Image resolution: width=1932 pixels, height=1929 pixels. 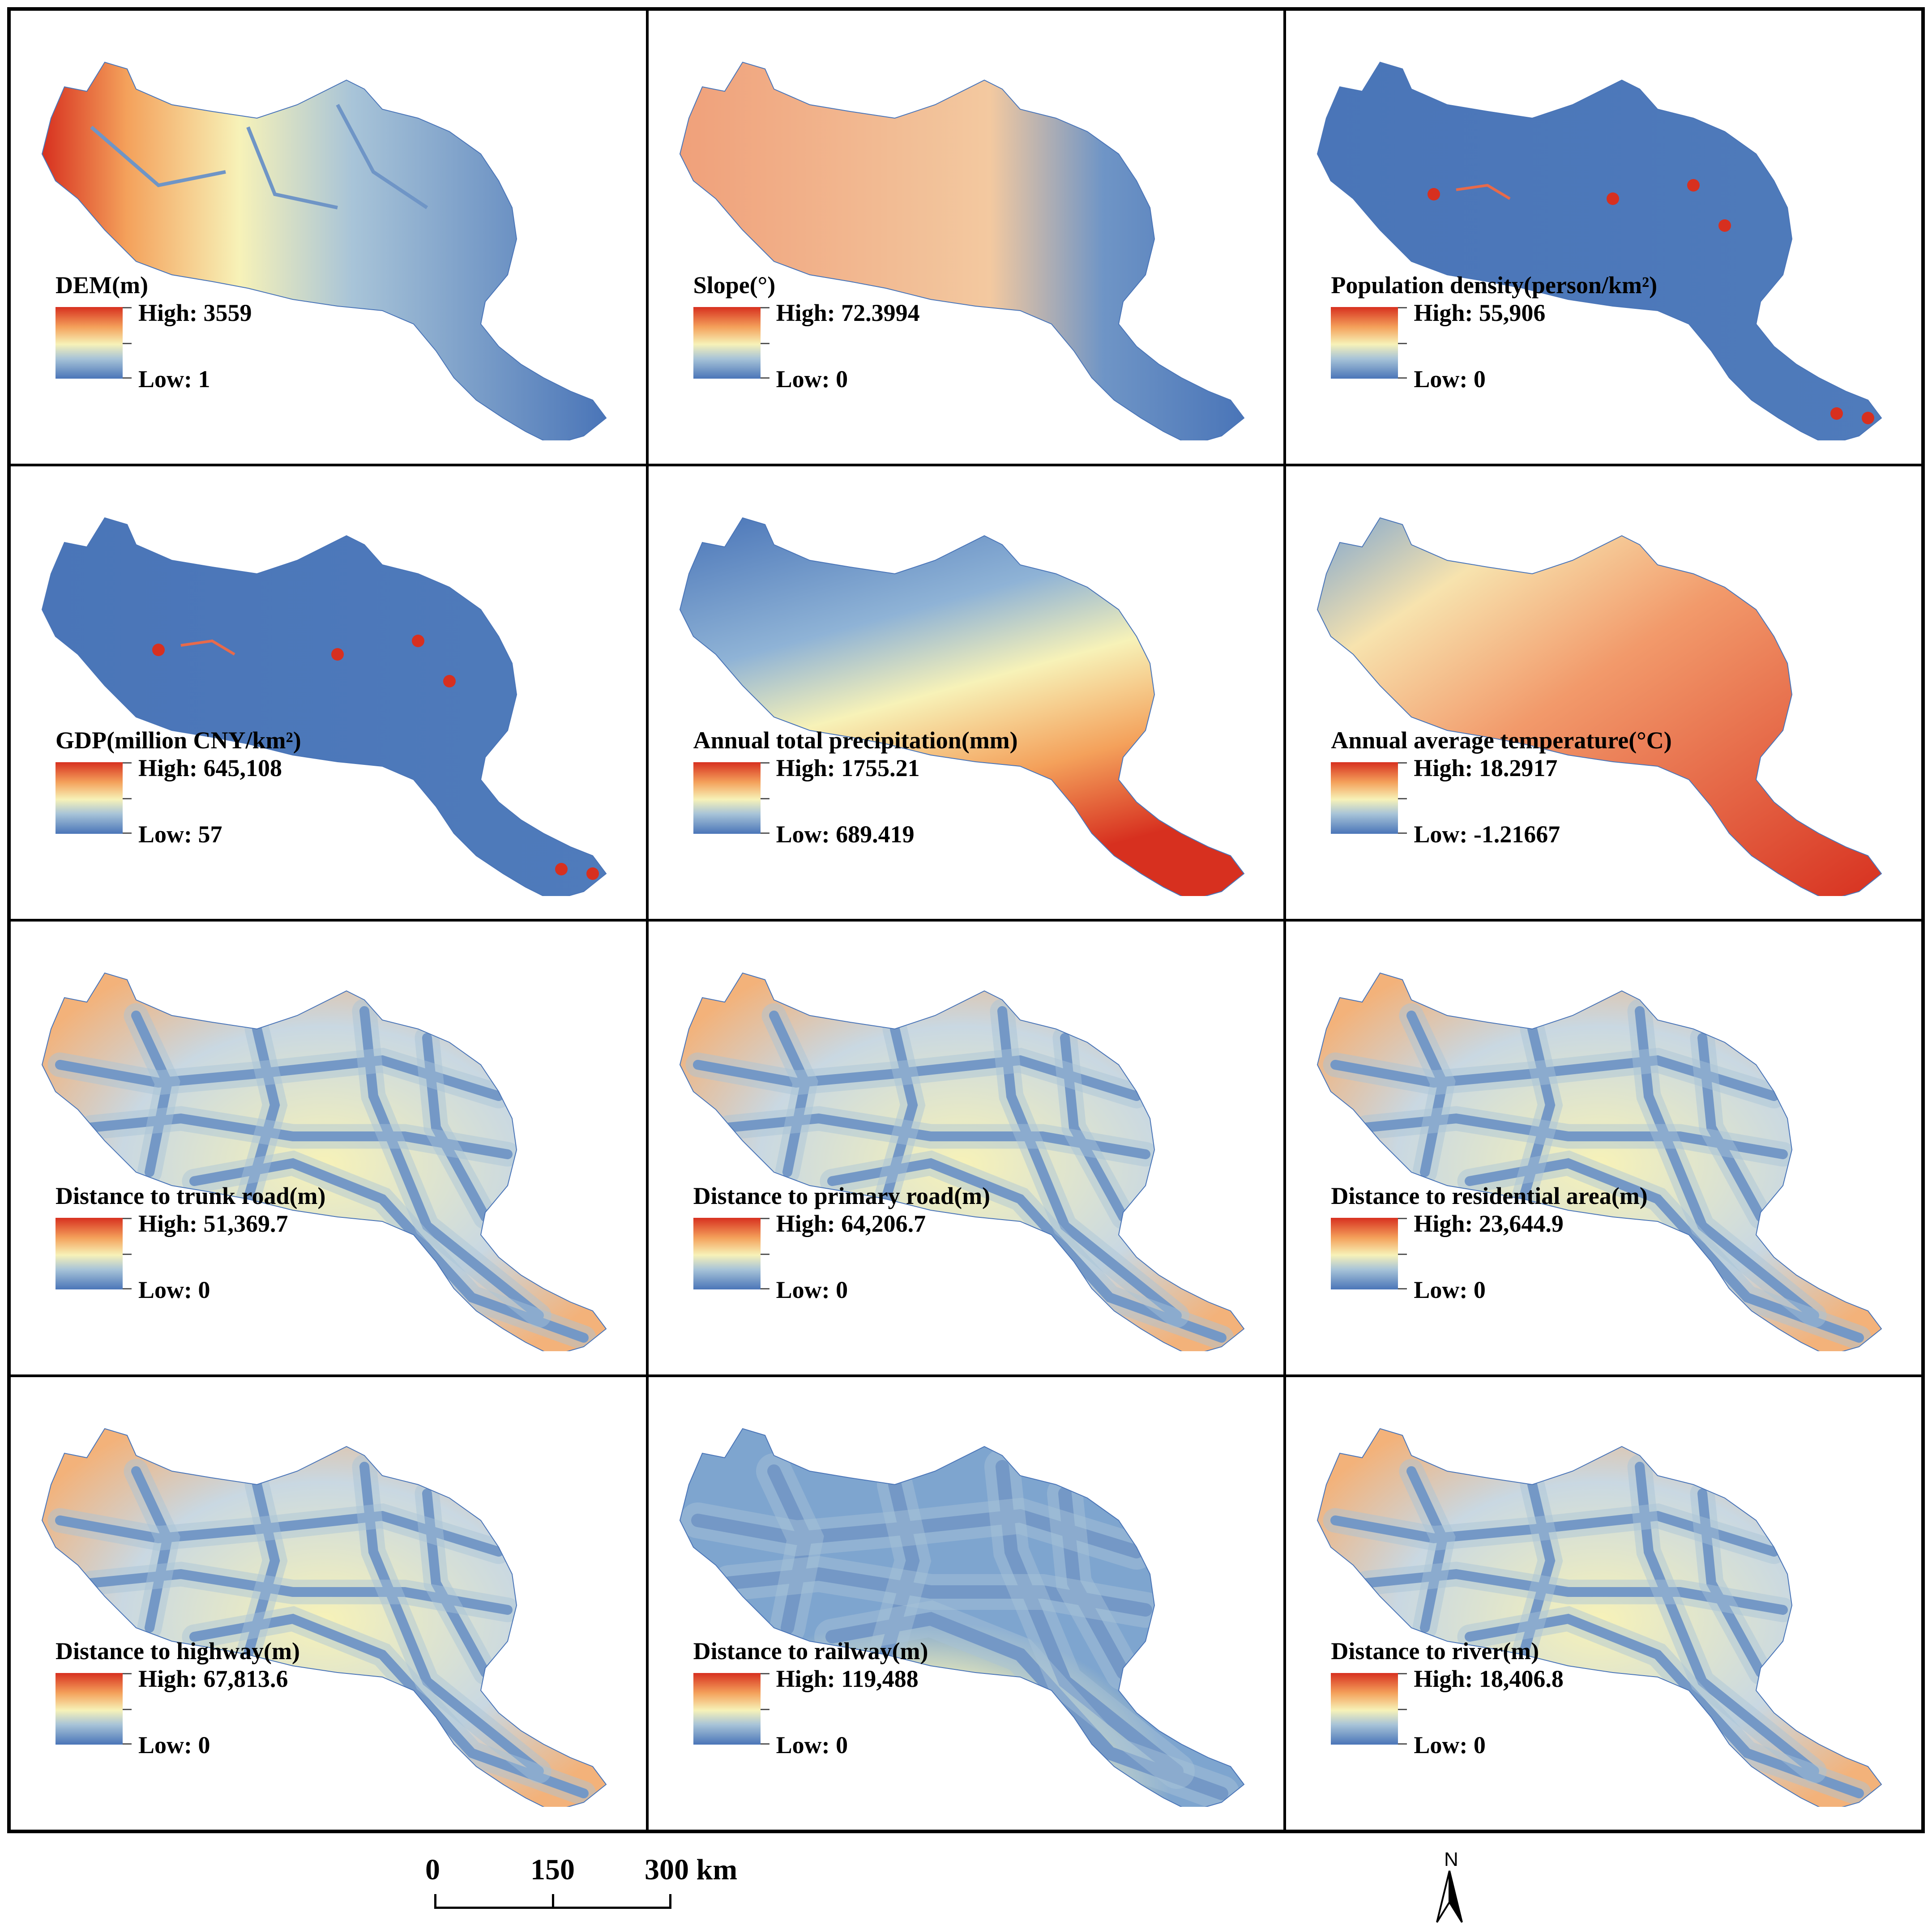 I want to click on legend-high-value: High: 51,369.7, so click(x=213, y=1223).